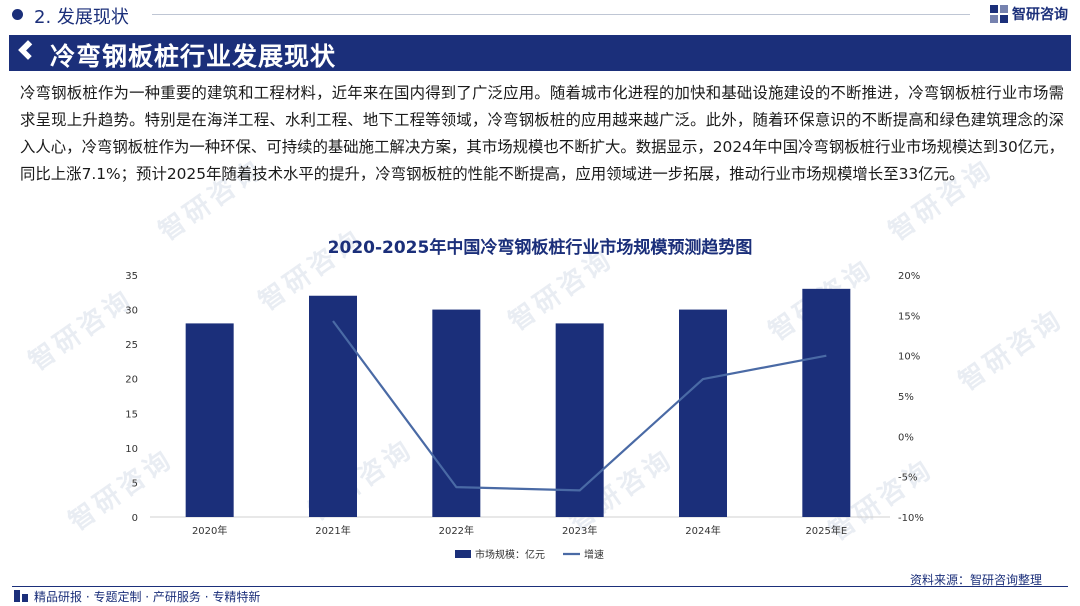 This screenshot has width=1080, height=606. I want to click on brand-logo: 智研咨询, so click(1029, 14).